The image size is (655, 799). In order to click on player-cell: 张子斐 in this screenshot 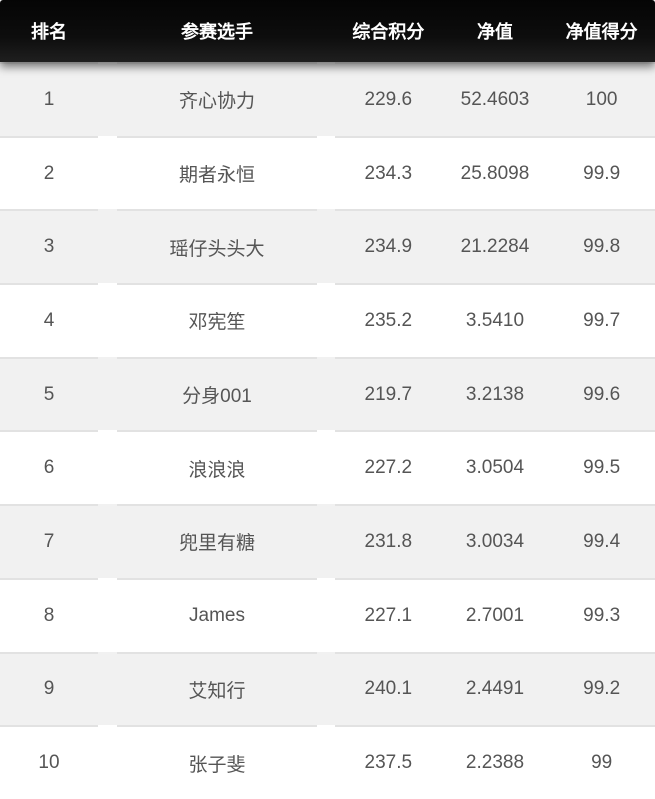, I will do `click(217, 762)`.